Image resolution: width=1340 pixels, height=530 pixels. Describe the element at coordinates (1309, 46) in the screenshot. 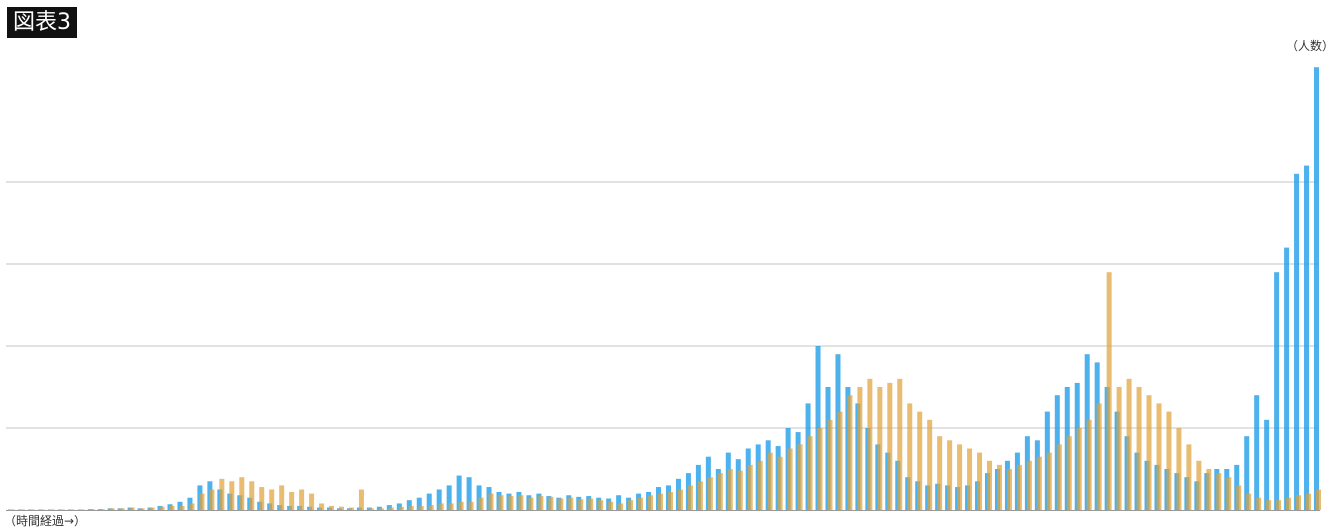

I see `y-axis-label: （人数）` at that location.